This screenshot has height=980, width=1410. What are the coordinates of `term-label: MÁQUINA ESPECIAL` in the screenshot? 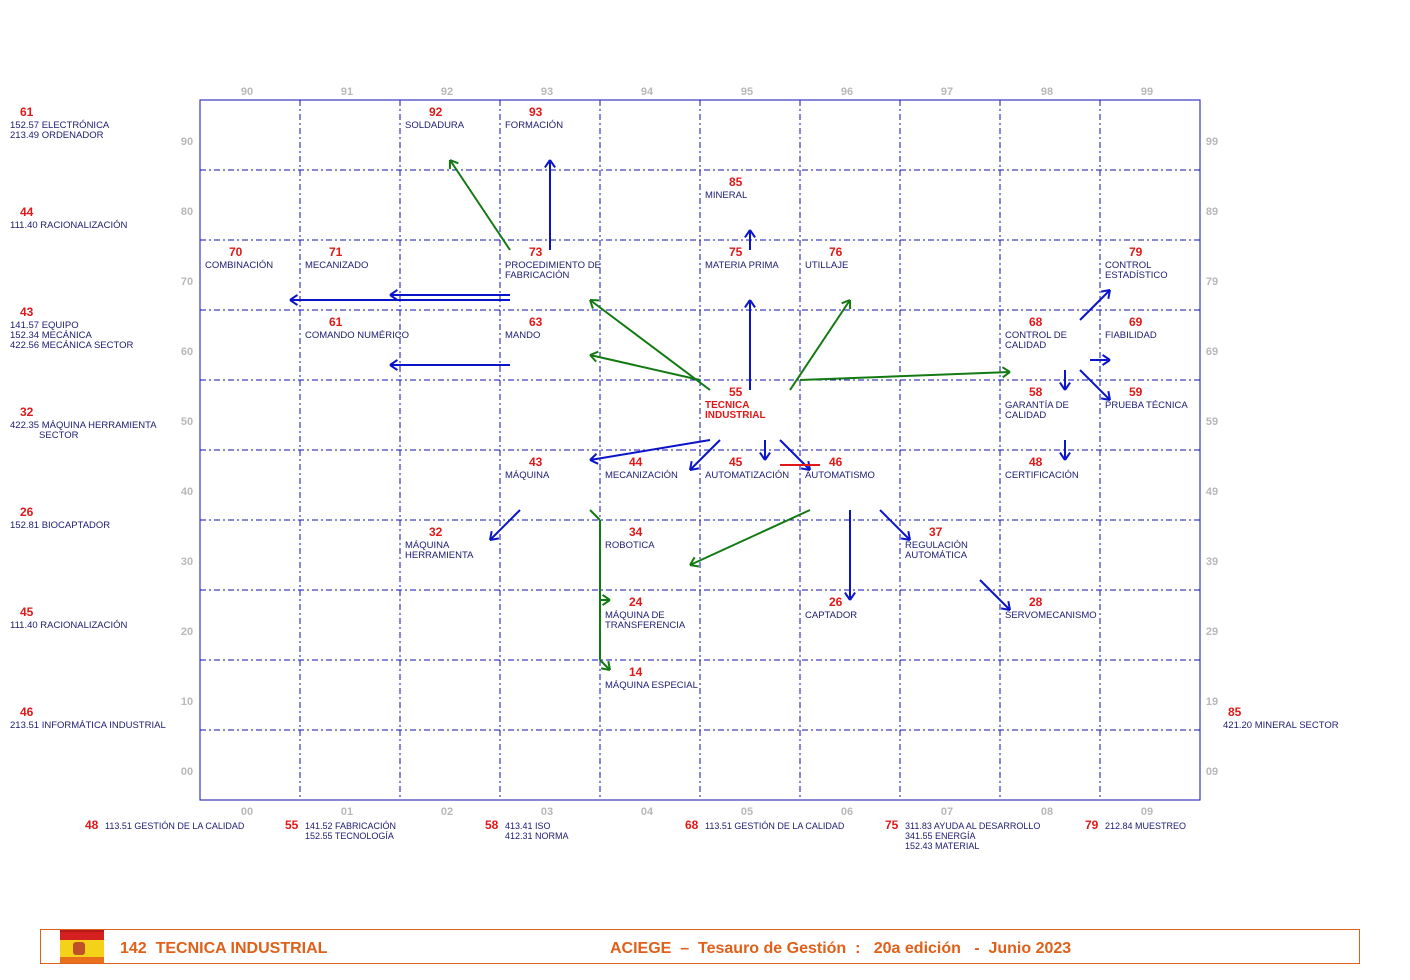 It's located at (651, 685).